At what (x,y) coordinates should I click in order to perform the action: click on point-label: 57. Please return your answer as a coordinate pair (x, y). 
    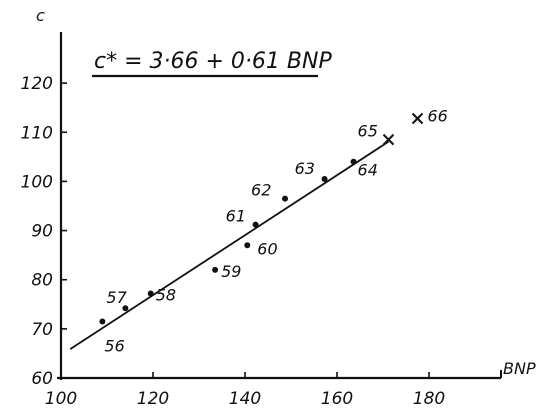
    Looking at the image, I should click on (116, 297).